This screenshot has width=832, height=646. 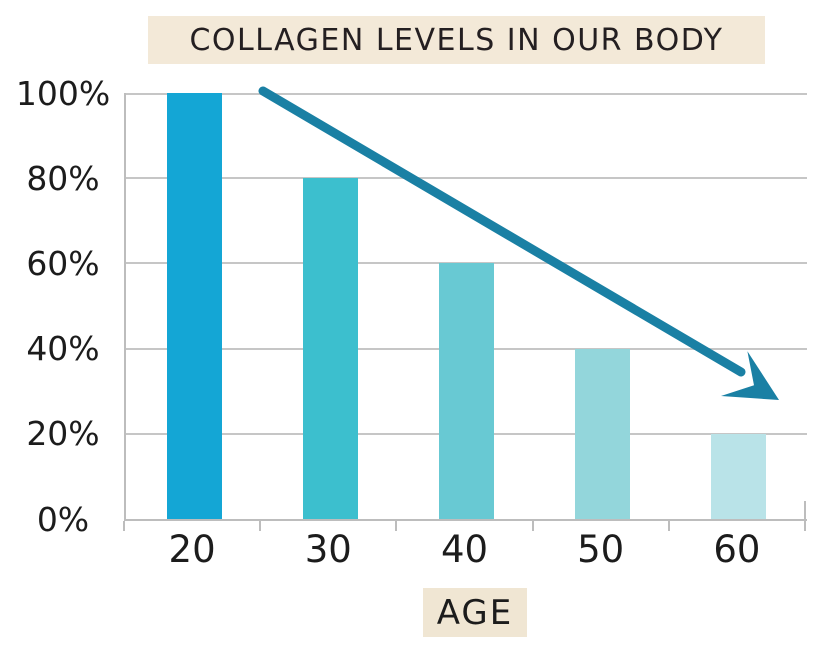 I want to click on y-tick-label: 20%, so click(x=63, y=434).